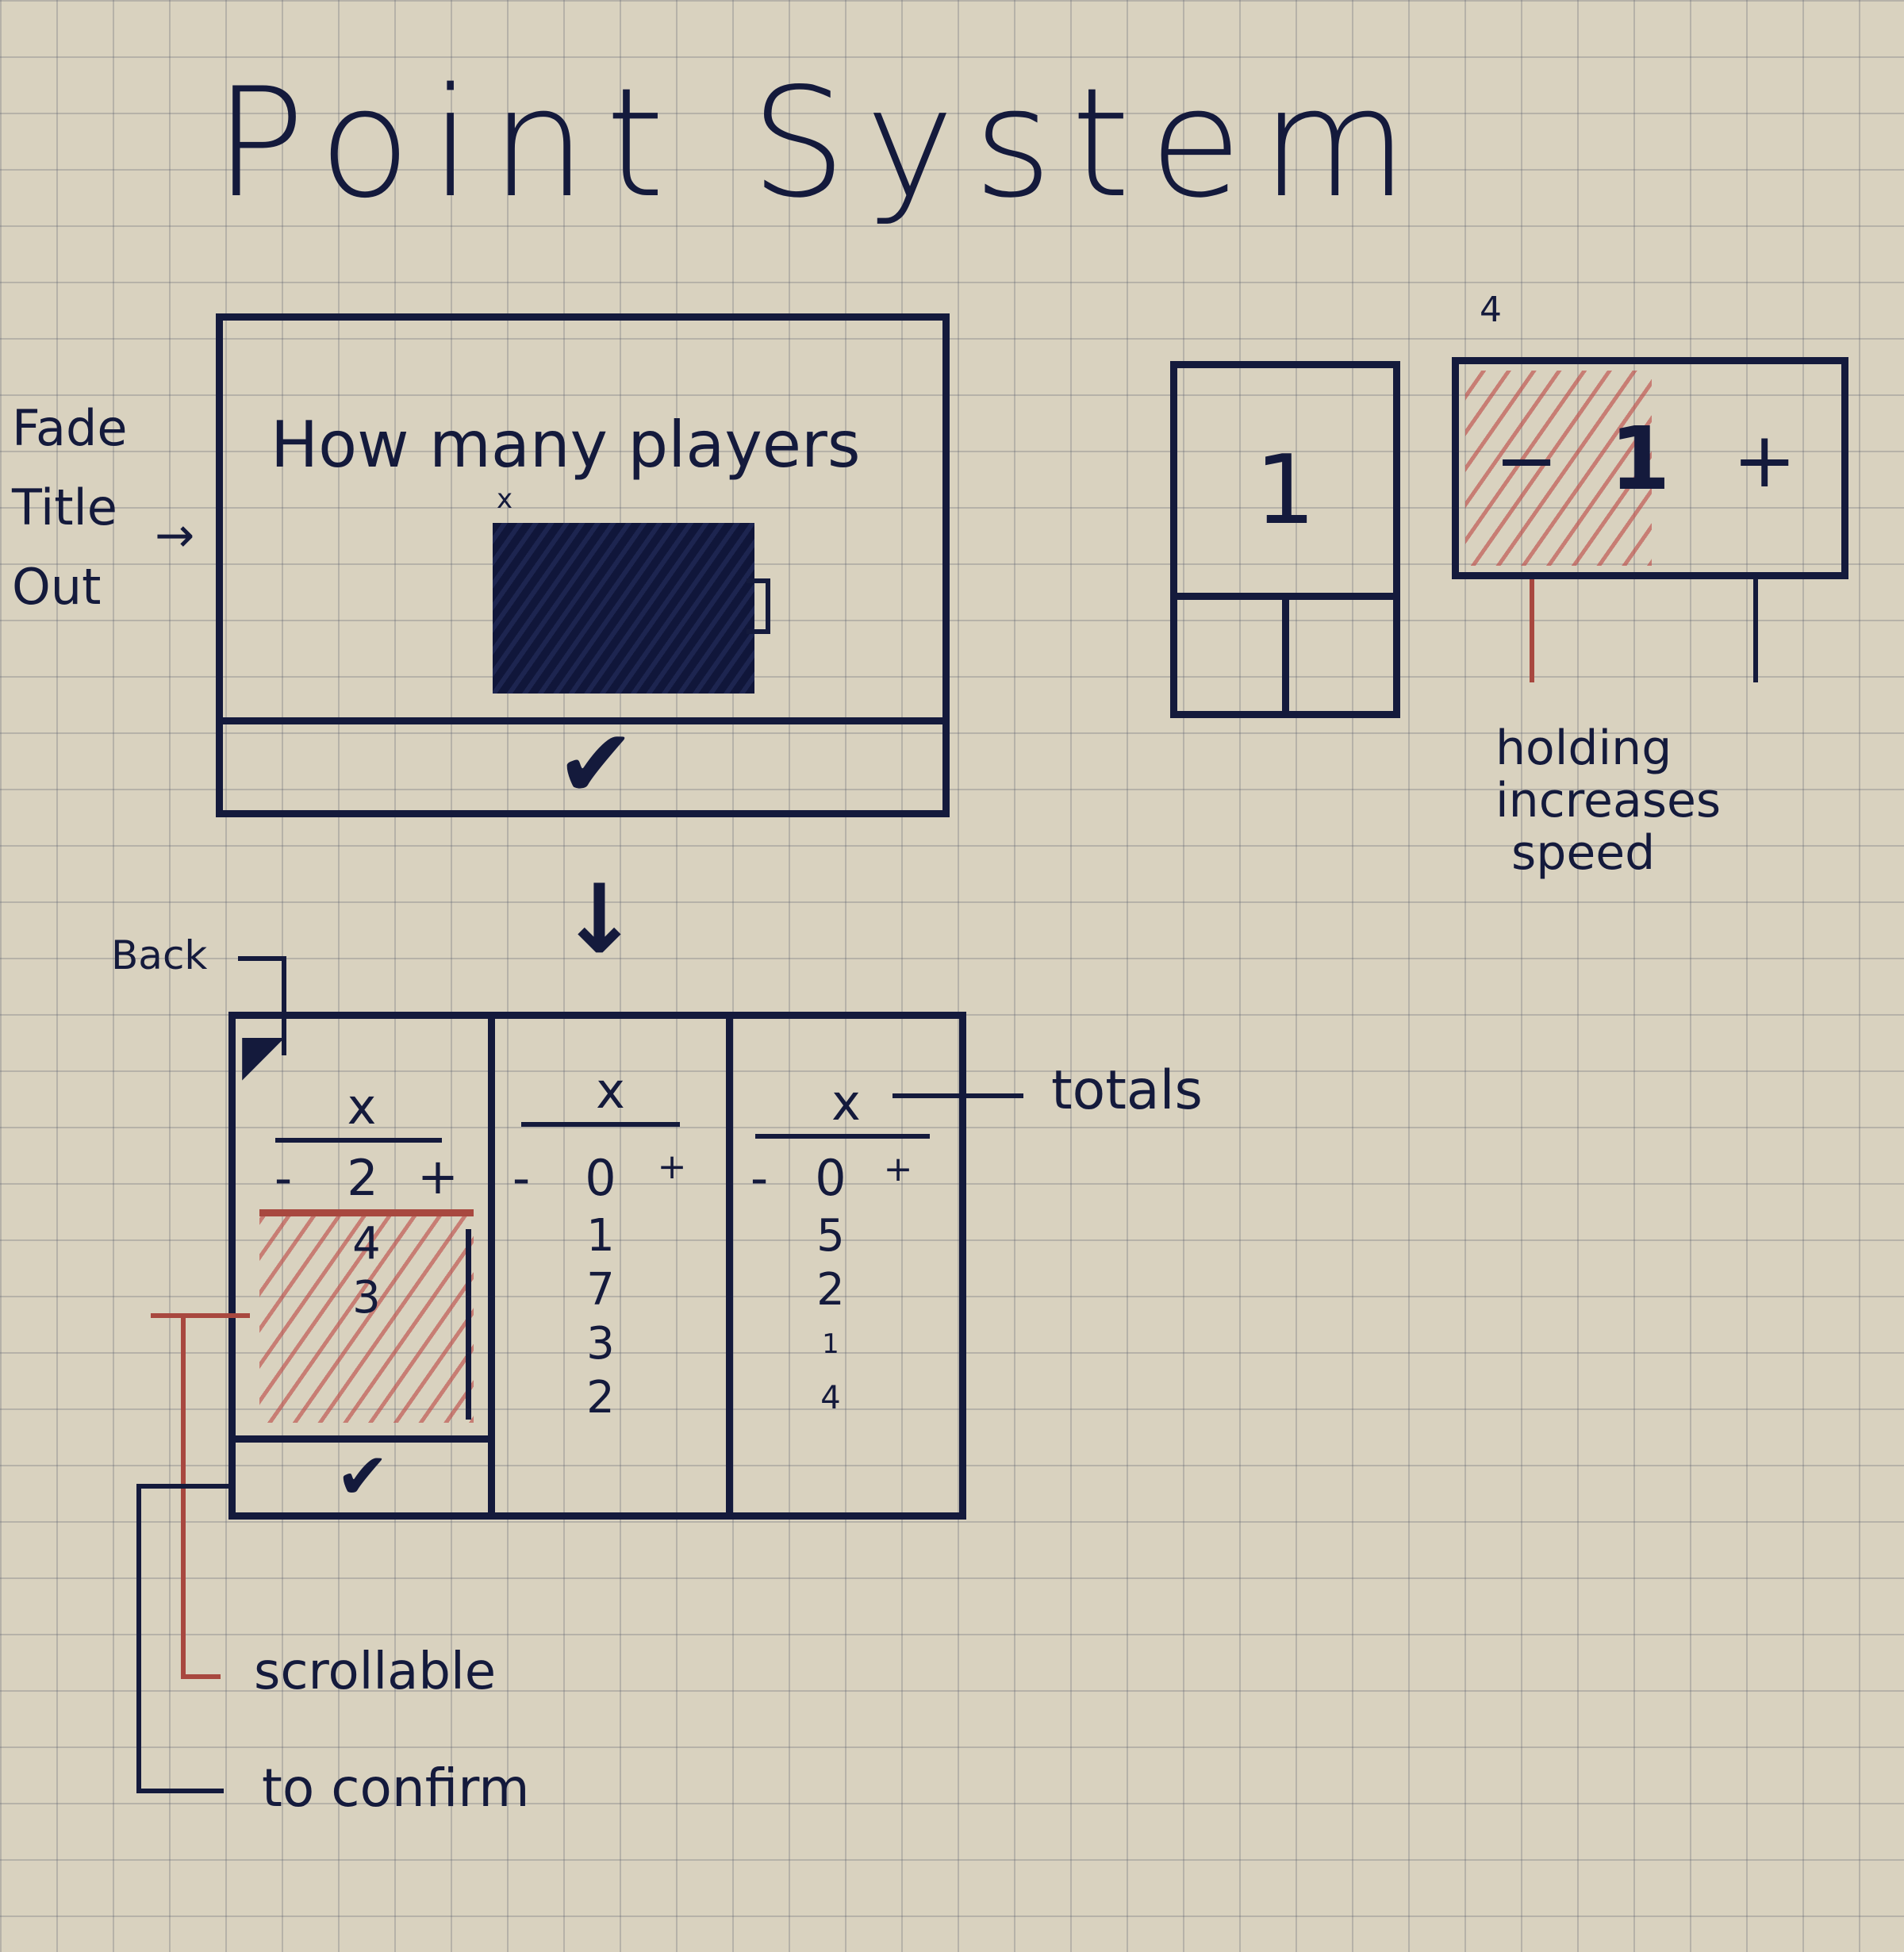 Image resolution: width=1904 pixels, height=1952 pixels. Describe the element at coordinates (1527, 461) in the screenshot. I see `minus-button: −` at that location.